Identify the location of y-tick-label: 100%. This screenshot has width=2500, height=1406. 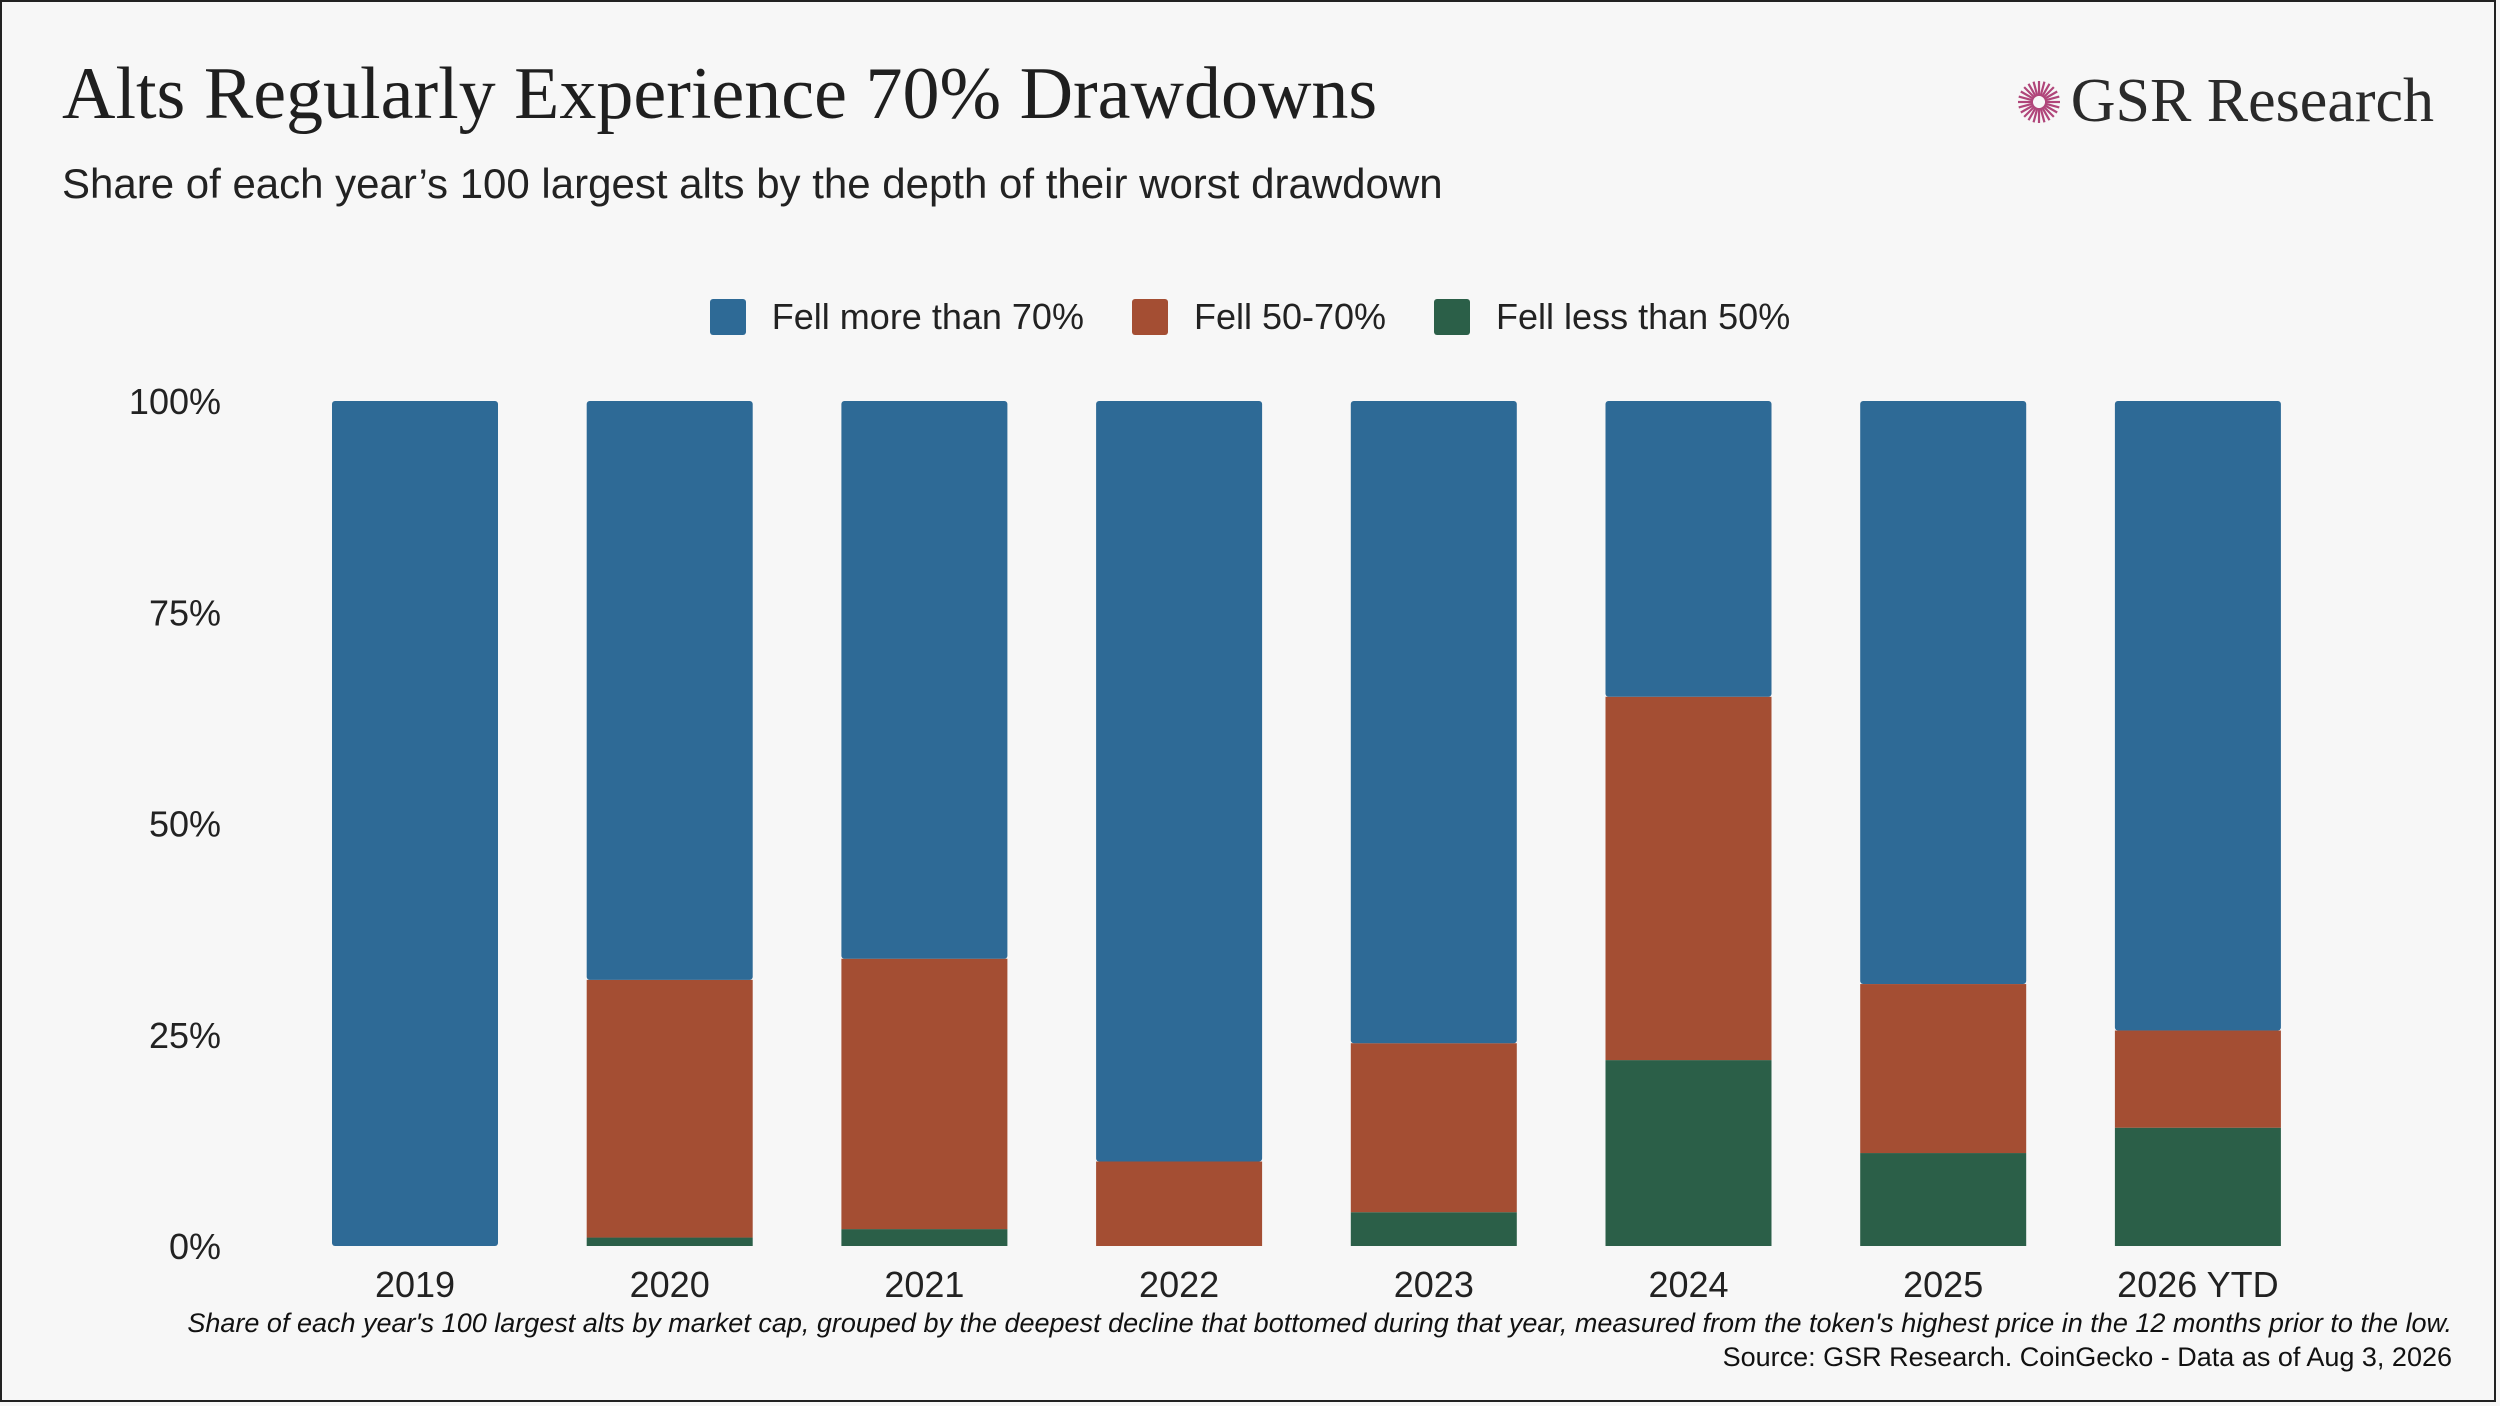
(175, 401).